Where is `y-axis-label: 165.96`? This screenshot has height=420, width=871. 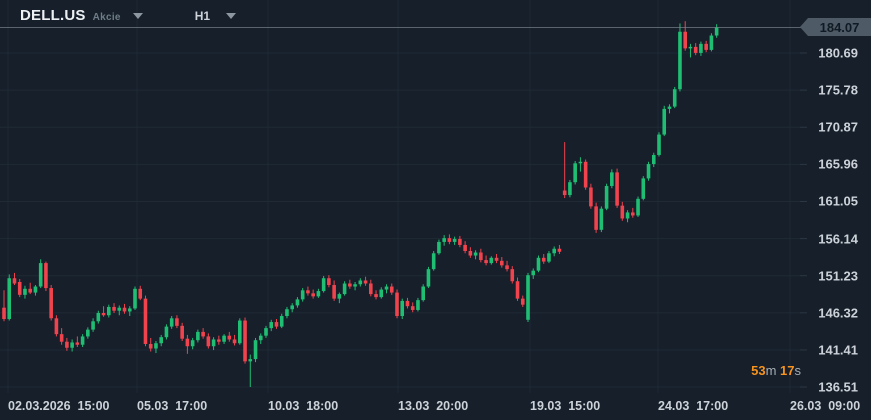
y-axis-label: 165.96 is located at coordinates (838, 164).